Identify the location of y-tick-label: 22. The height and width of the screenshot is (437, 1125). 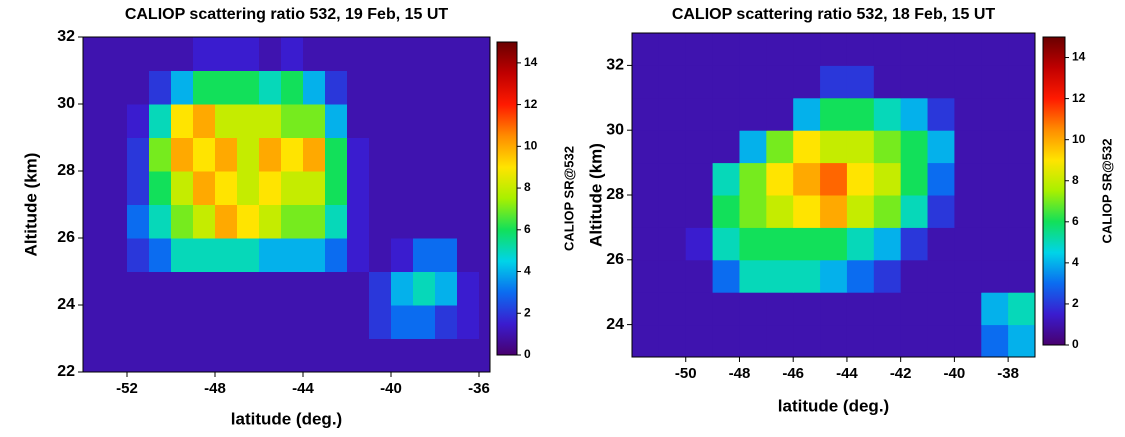
(66, 371).